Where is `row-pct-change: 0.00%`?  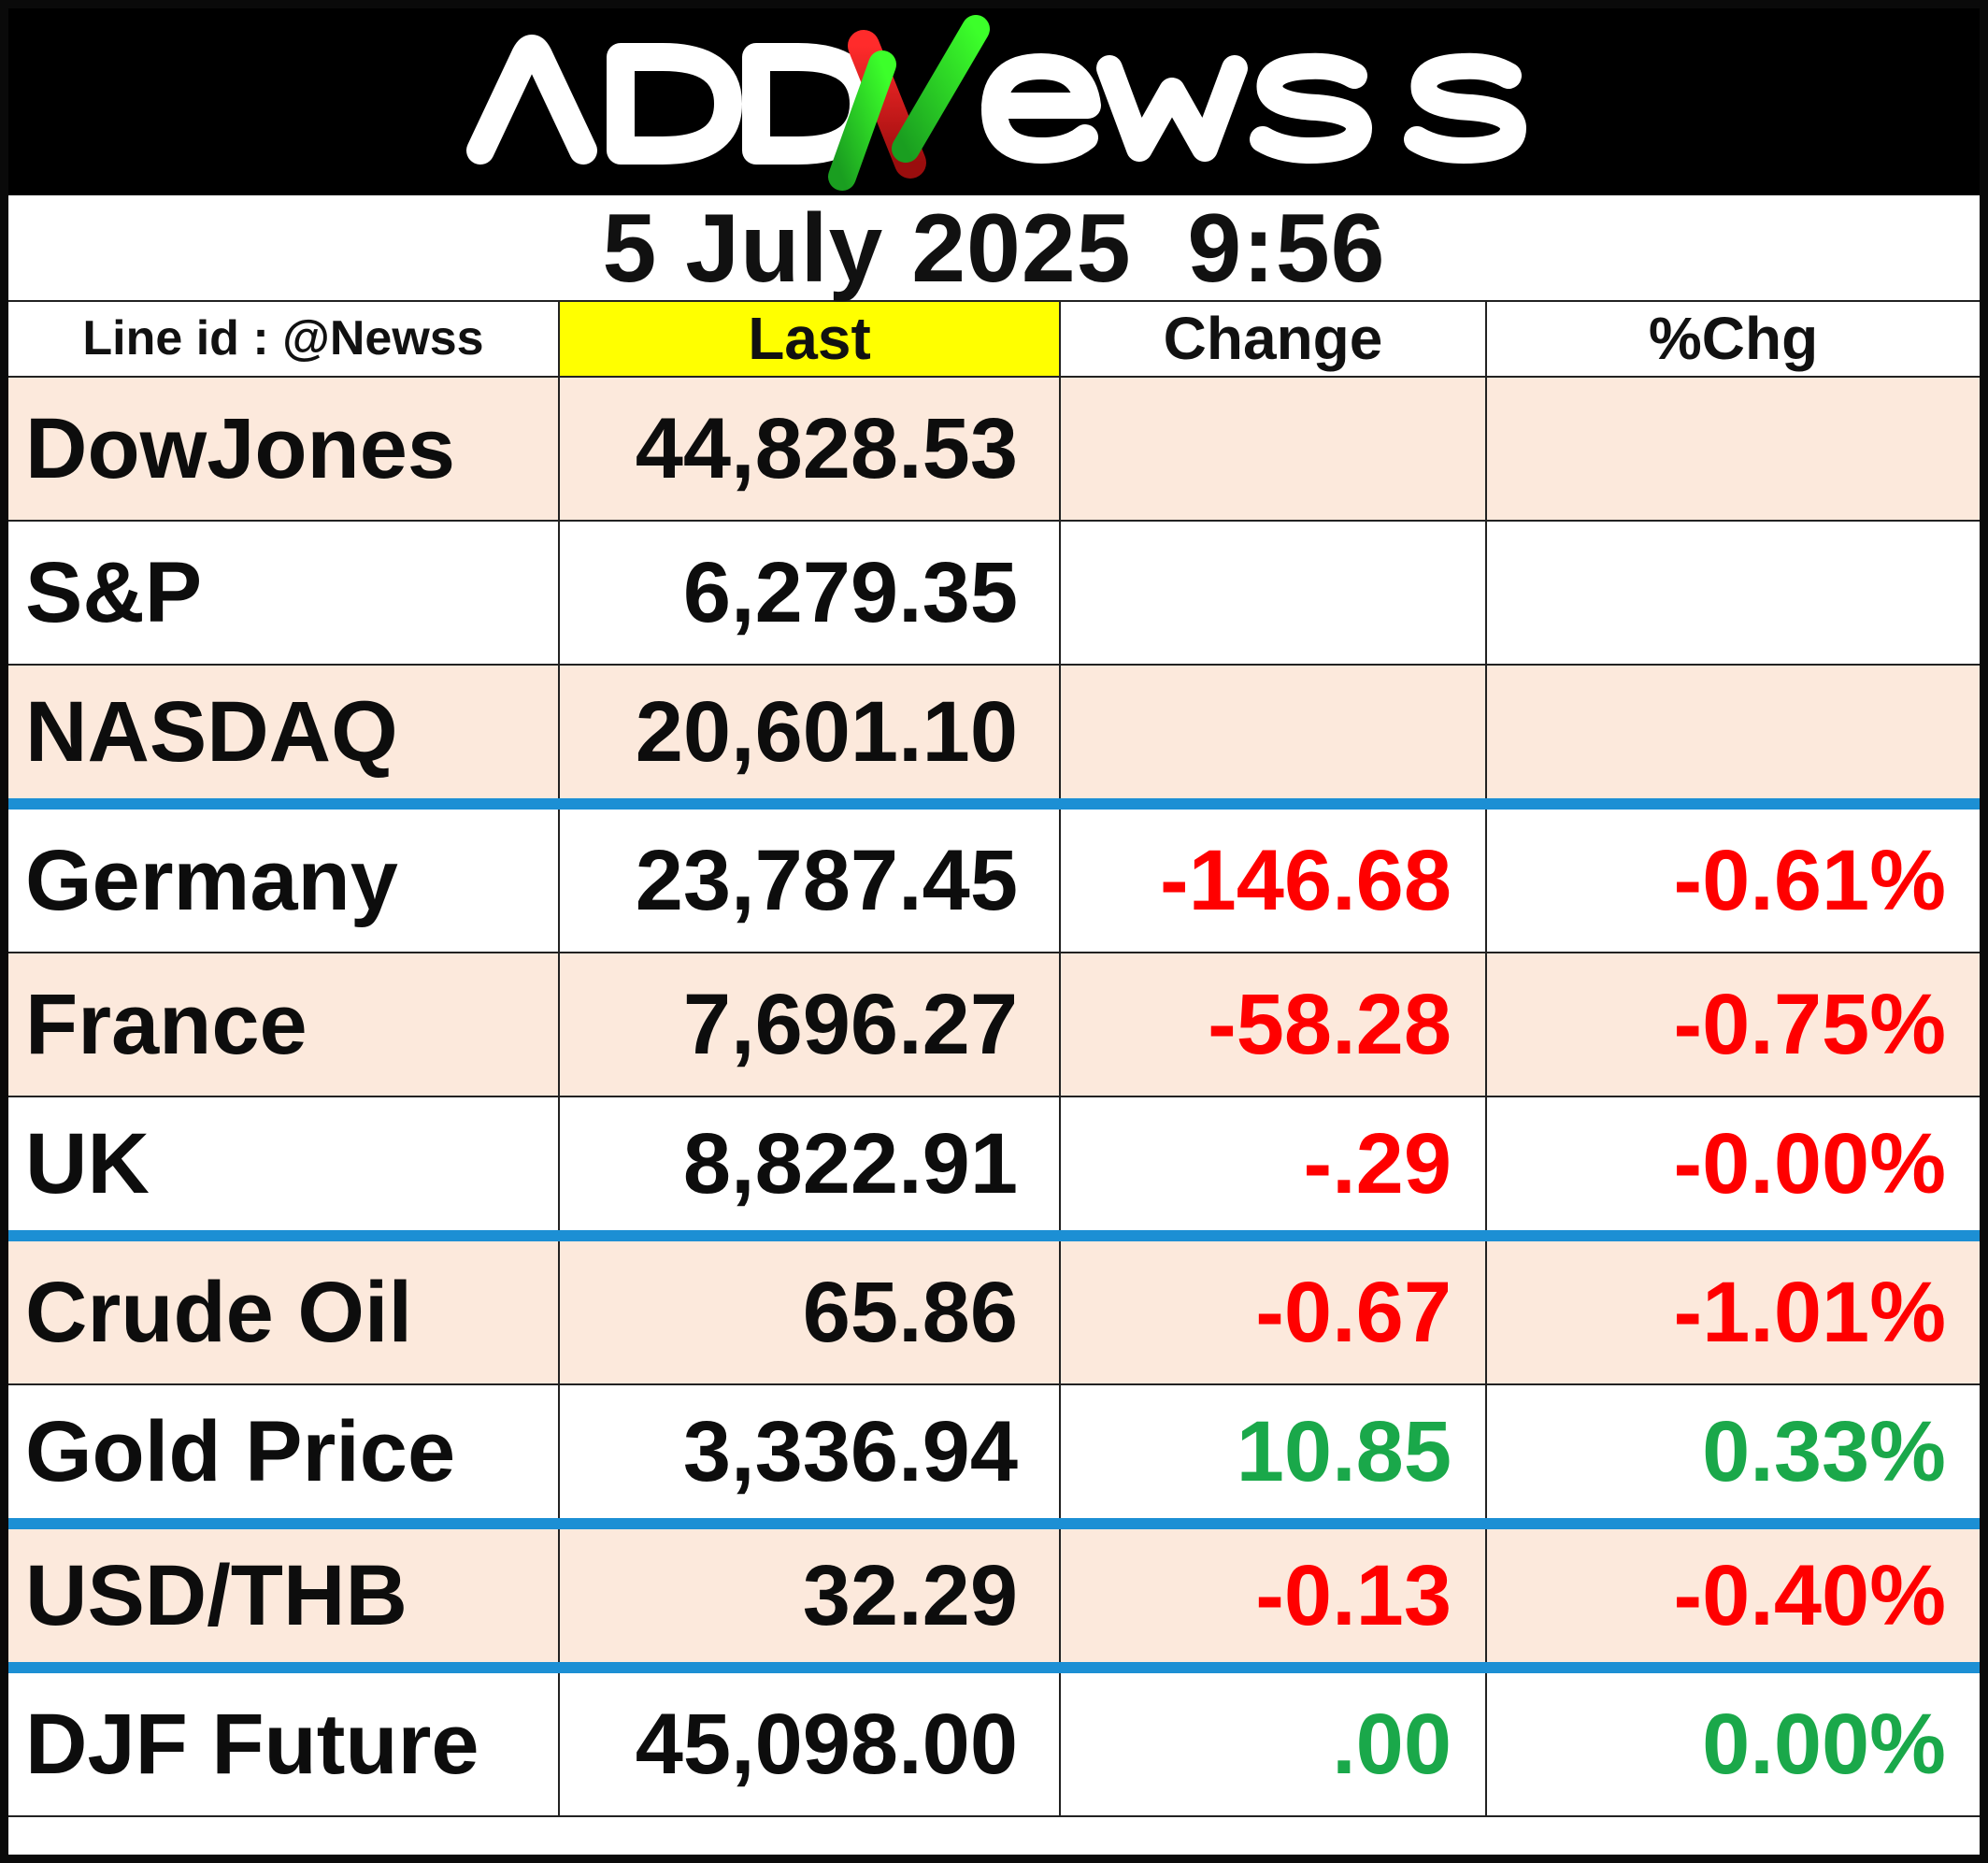
row-pct-change: 0.00% is located at coordinates (1733, 1743).